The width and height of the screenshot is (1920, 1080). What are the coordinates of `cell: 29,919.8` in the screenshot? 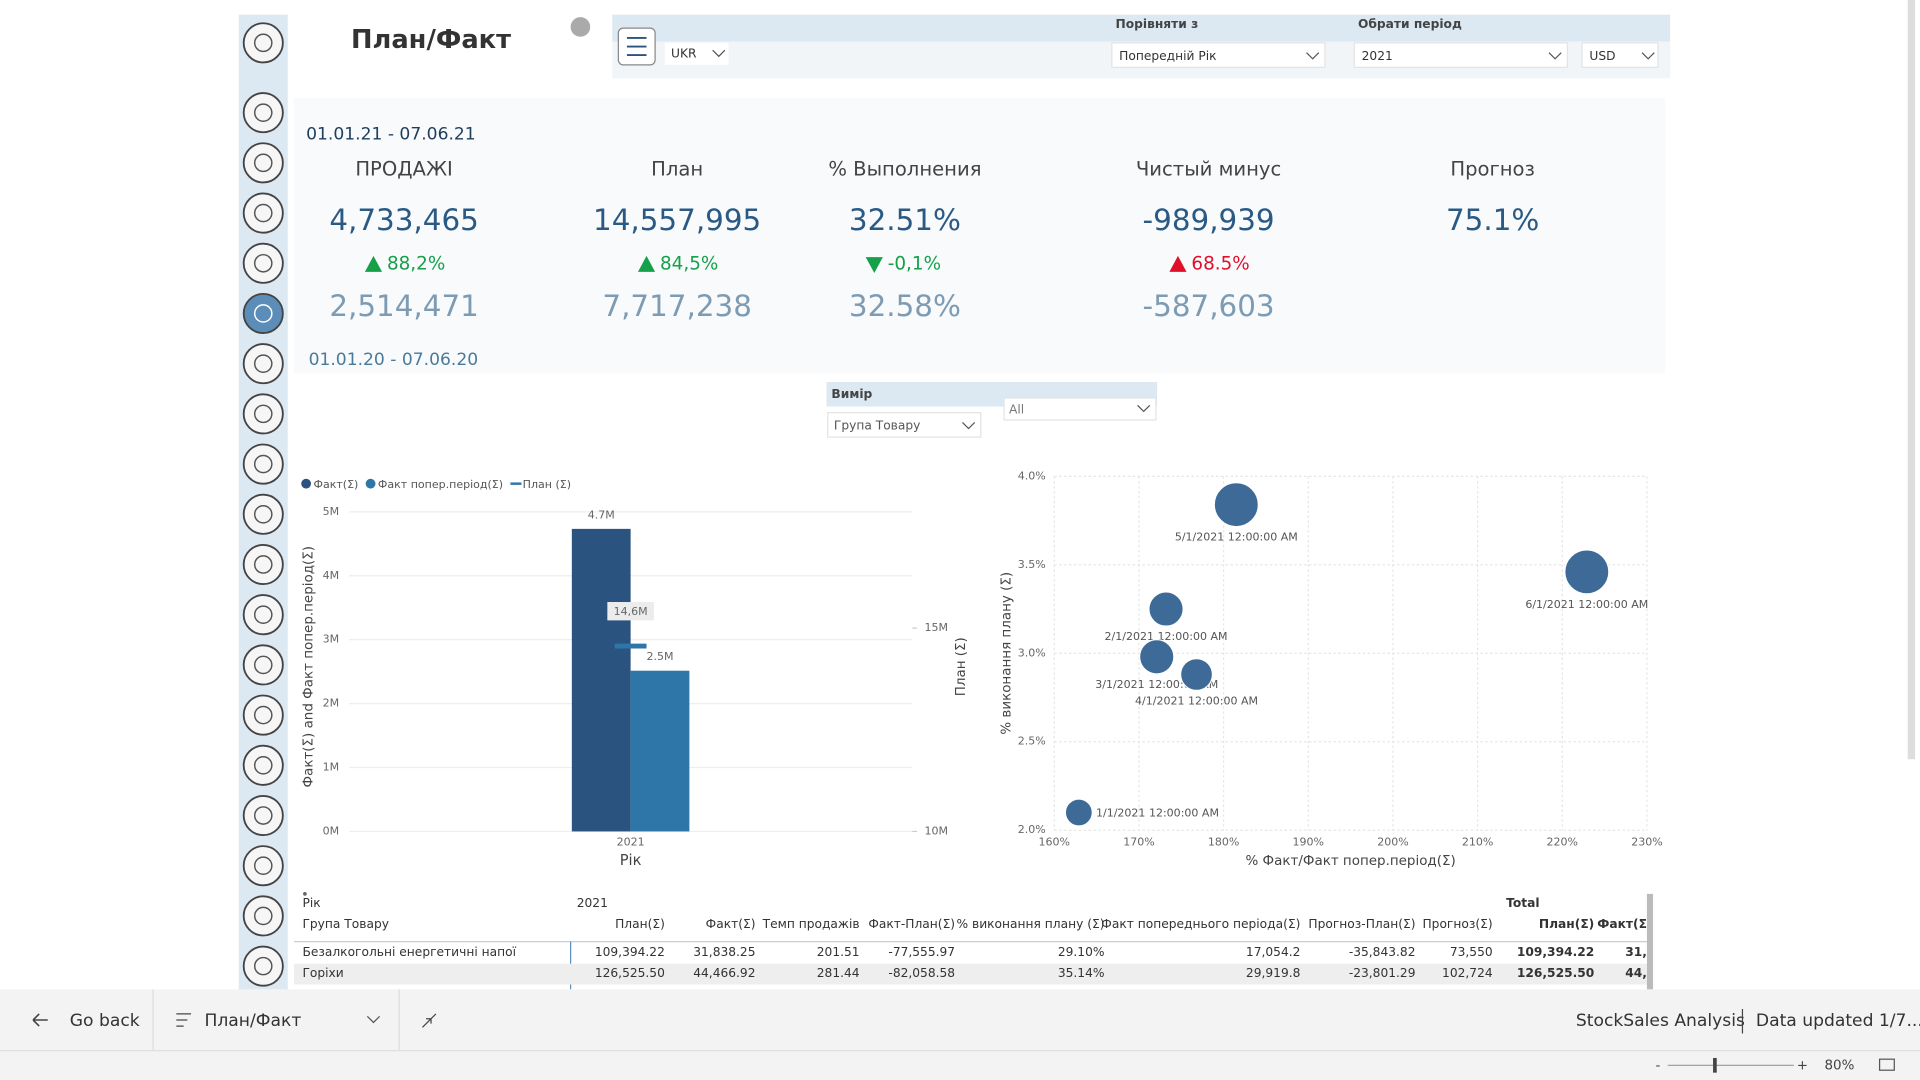 It's located at (1273, 973).